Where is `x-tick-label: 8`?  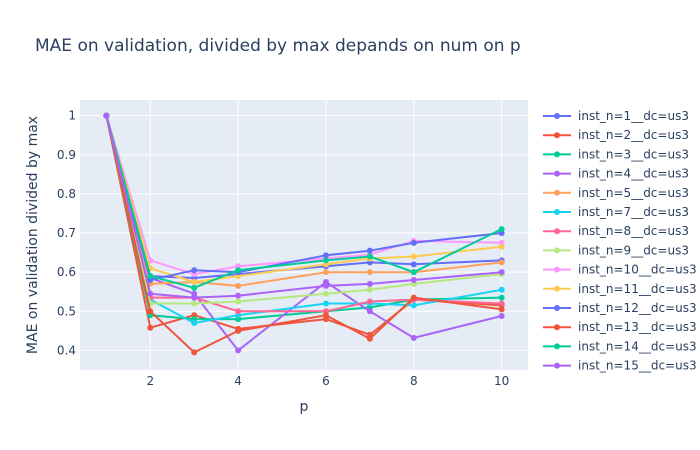
x-tick-label: 8 is located at coordinates (414, 381).